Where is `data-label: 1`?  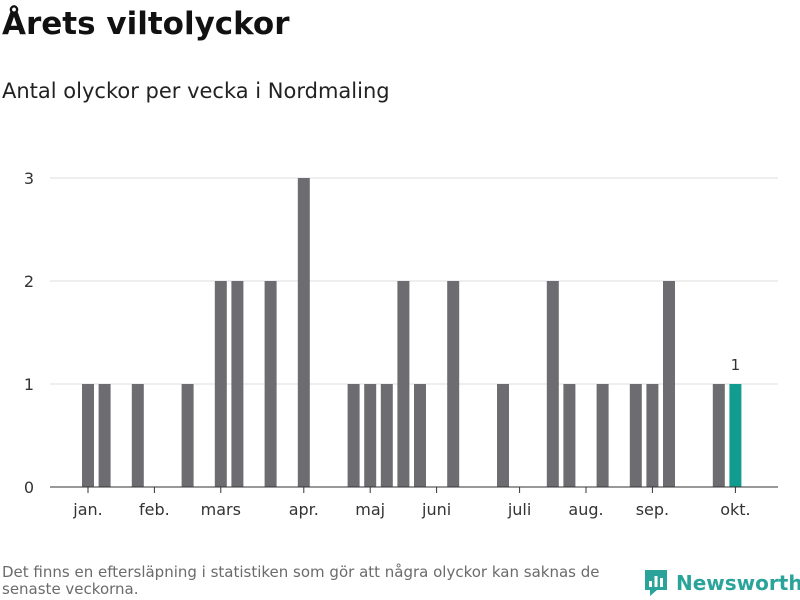 data-label: 1 is located at coordinates (736, 365).